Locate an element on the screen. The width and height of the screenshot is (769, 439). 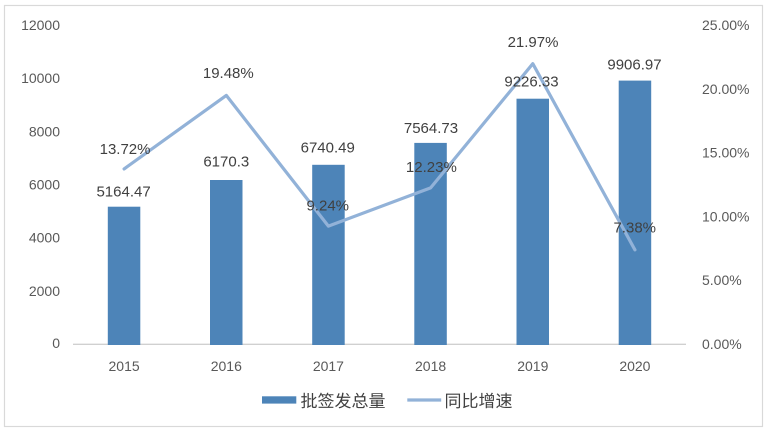
svg-text: 20.00% is located at coordinates (725, 89).